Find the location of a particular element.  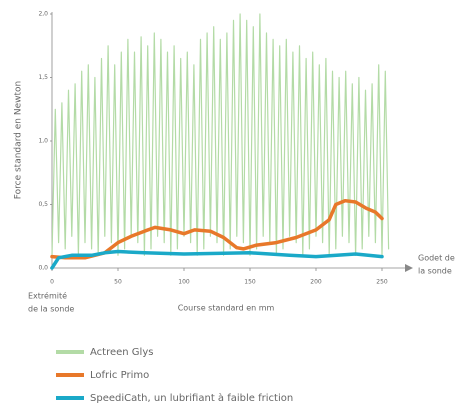

annotation: de la sonde is located at coordinates (51, 309).